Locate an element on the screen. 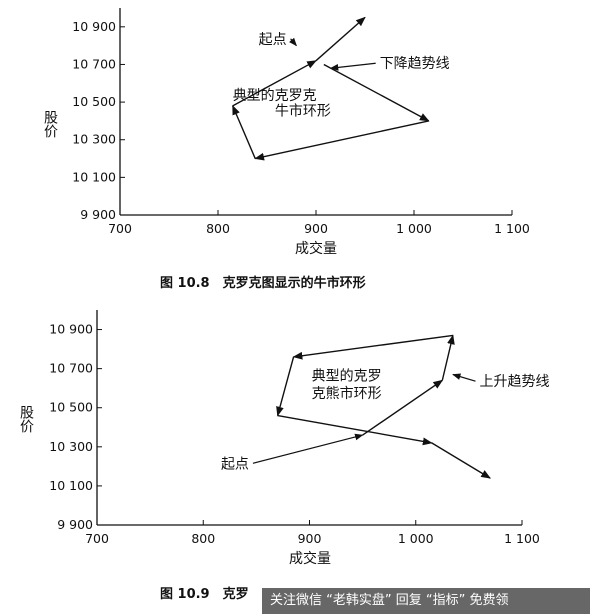 The width and height of the screenshot is (590, 614). annotation-label: 上升趋势线 is located at coordinates (515, 382).